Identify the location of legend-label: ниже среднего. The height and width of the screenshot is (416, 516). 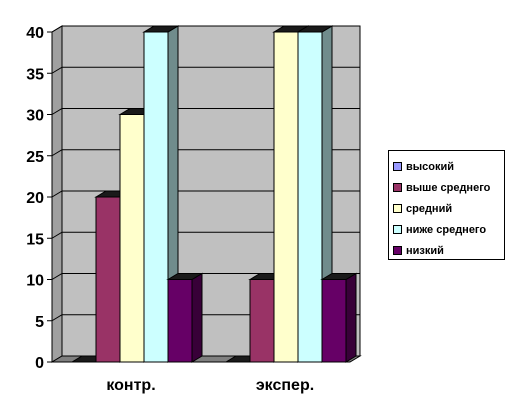
(446, 229).